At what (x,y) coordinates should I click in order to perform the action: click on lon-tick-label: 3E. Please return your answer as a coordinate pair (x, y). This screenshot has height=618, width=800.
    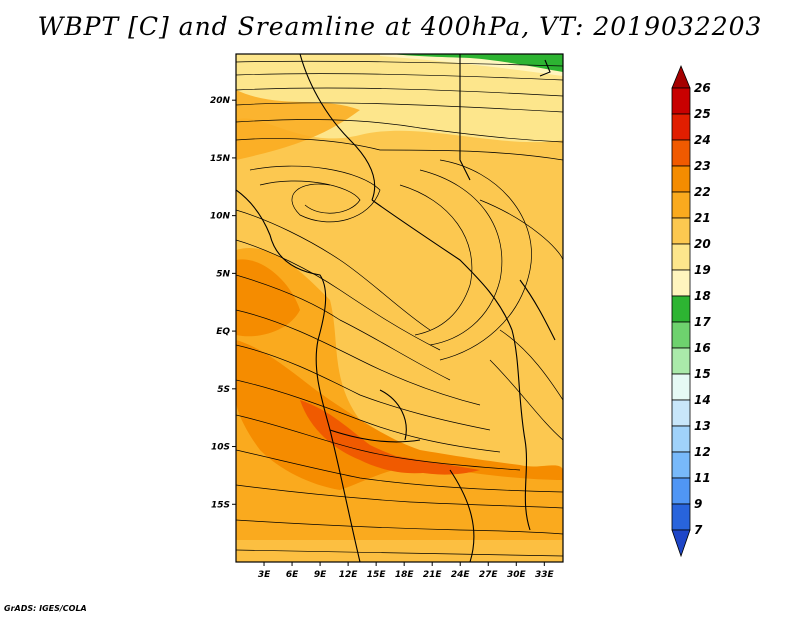
    Looking at the image, I should click on (264, 575).